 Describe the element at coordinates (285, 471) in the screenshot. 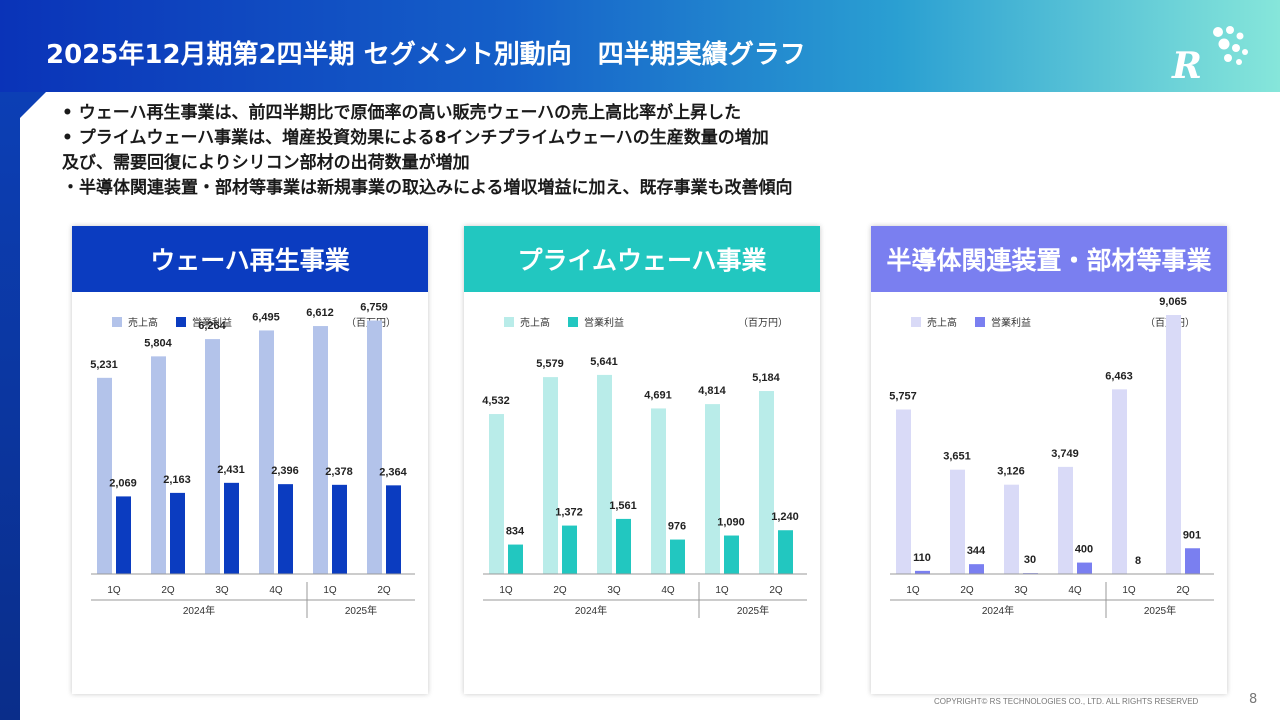

I see `data-label-profit: 2,396` at that location.